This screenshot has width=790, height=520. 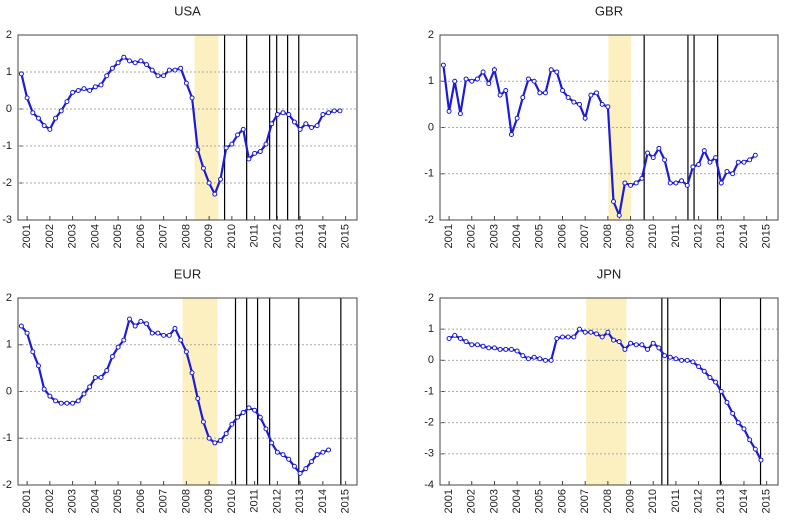 I want to click on panel-title: JPN, so click(x=609, y=273).